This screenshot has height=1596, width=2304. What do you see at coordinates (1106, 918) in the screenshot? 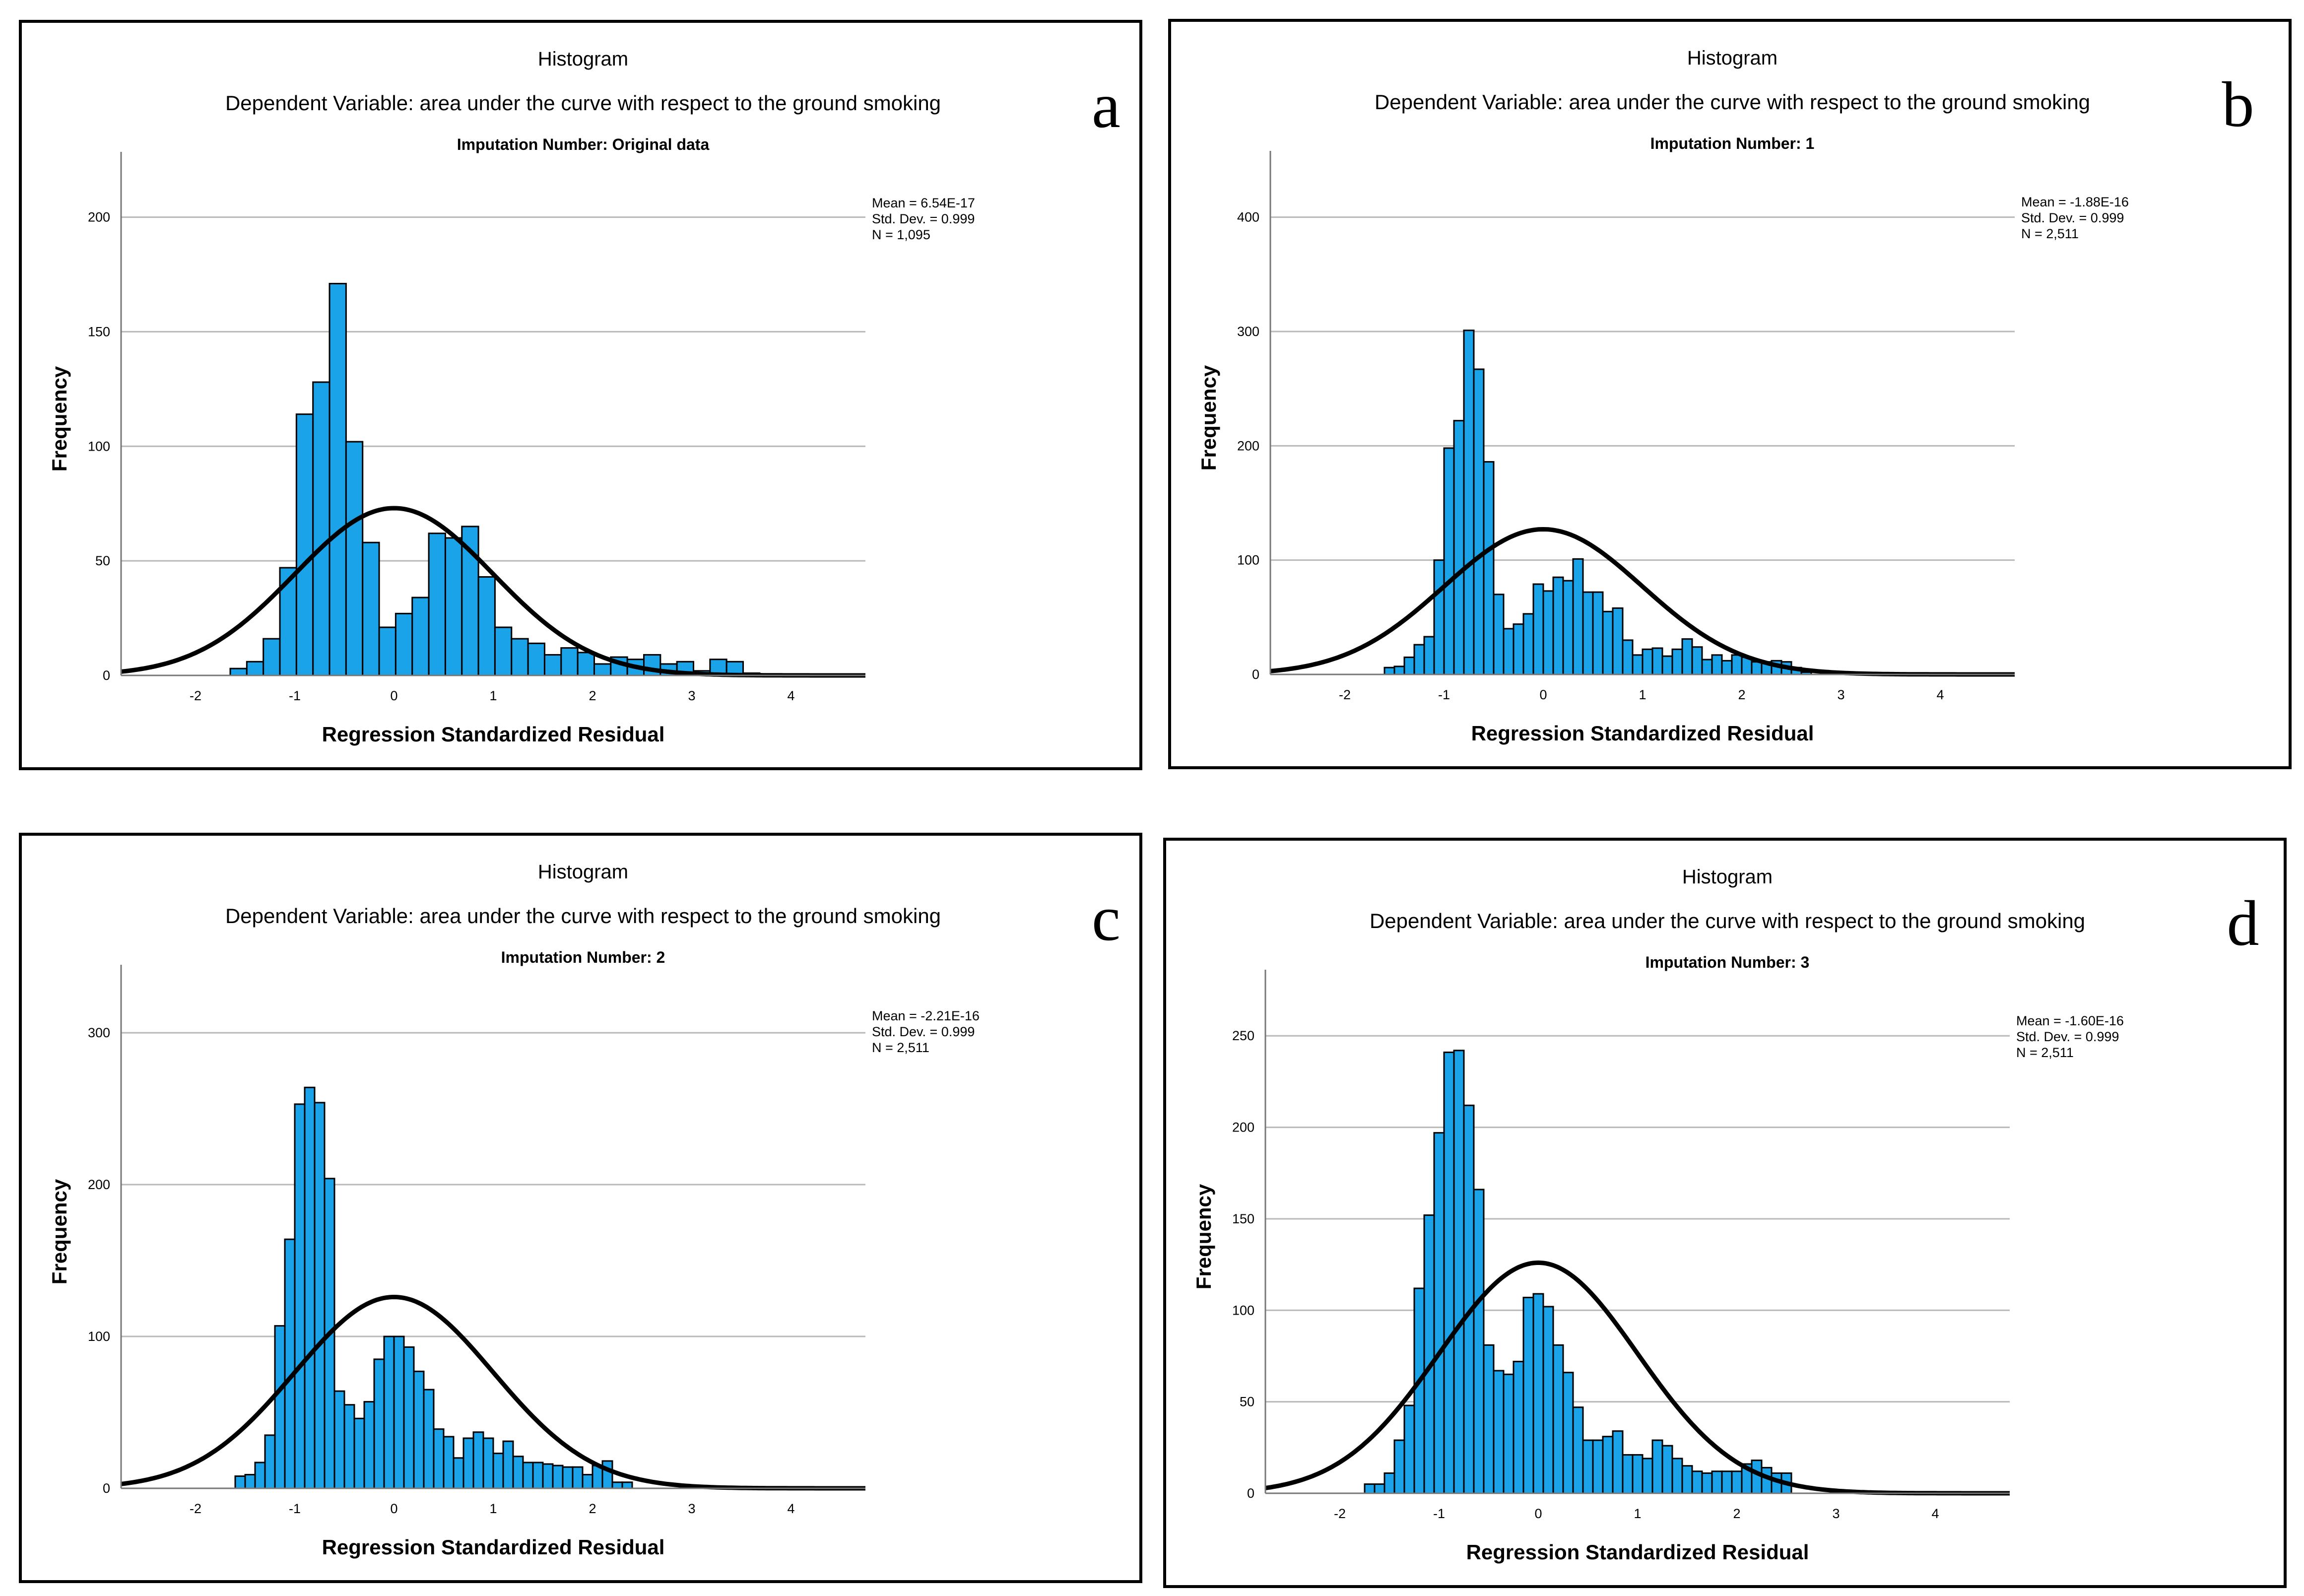
I see `panel-letter: c` at bounding box center [1106, 918].